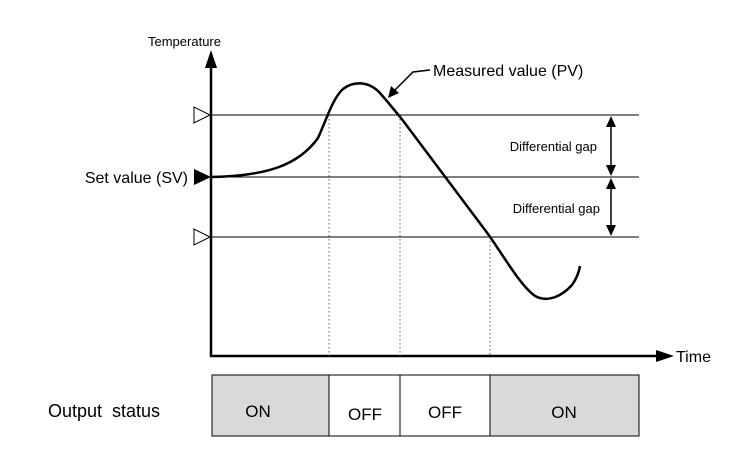  What do you see at coordinates (665, 356) in the screenshot?
I see `x-axis-arrowhead` at bounding box center [665, 356].